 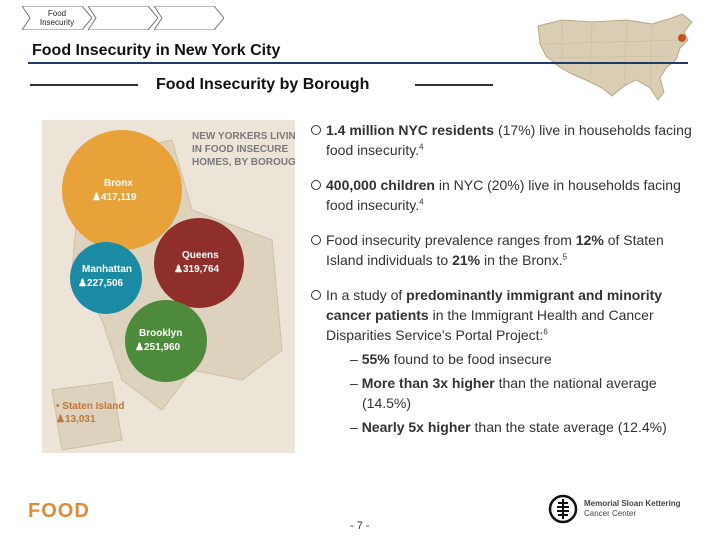 I want to click on brooklyn-circle: Brooklyn ♟251,960, so click(x=166, y=341).